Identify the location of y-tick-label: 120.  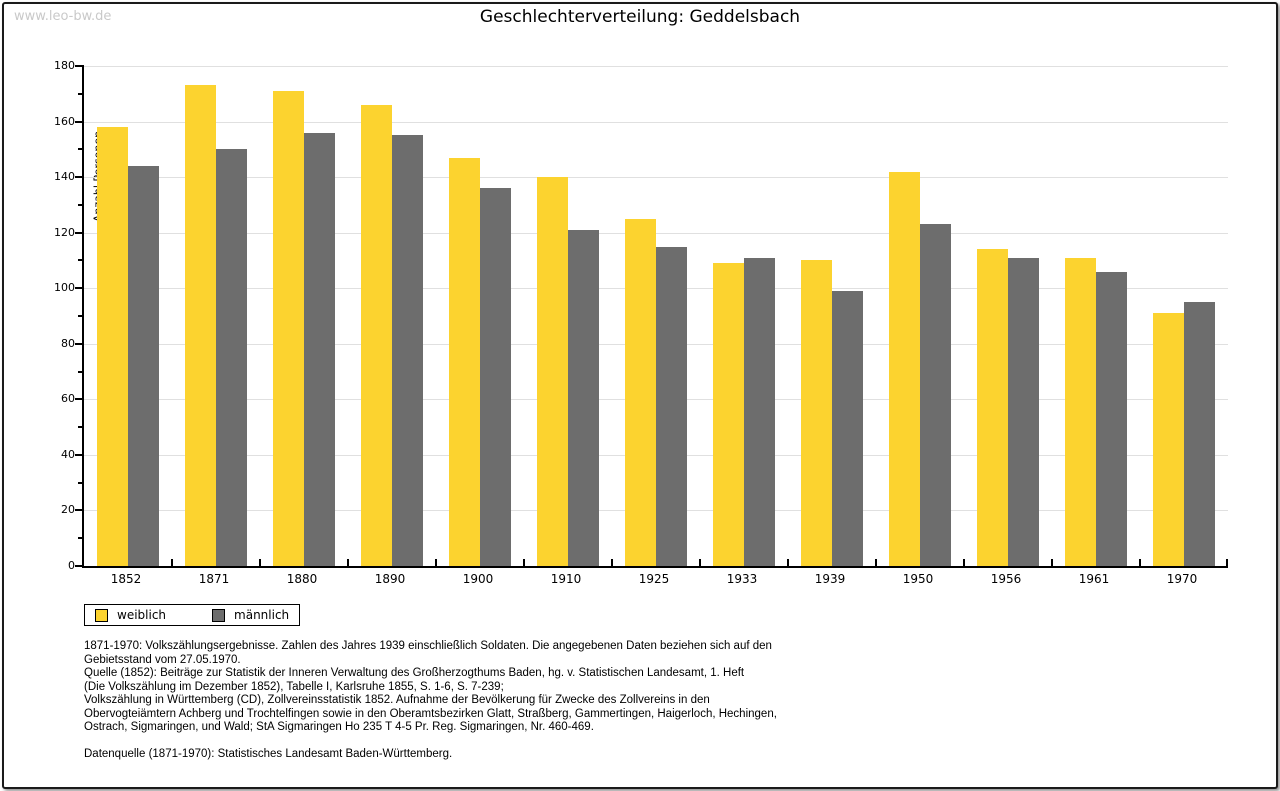
(64, 232).